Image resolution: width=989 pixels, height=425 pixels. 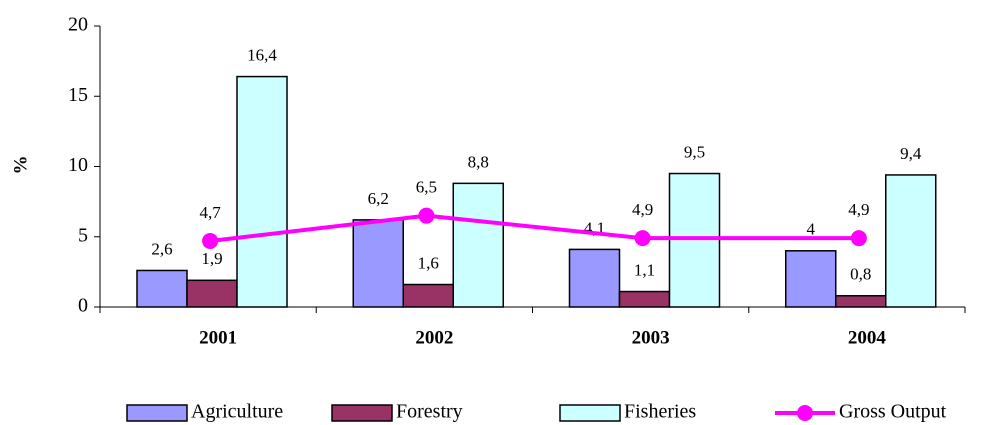 What do you see at coordinates (20, 165) in the screenshot?
I see `y-axis-label: %` at bounding box center [20, 165].